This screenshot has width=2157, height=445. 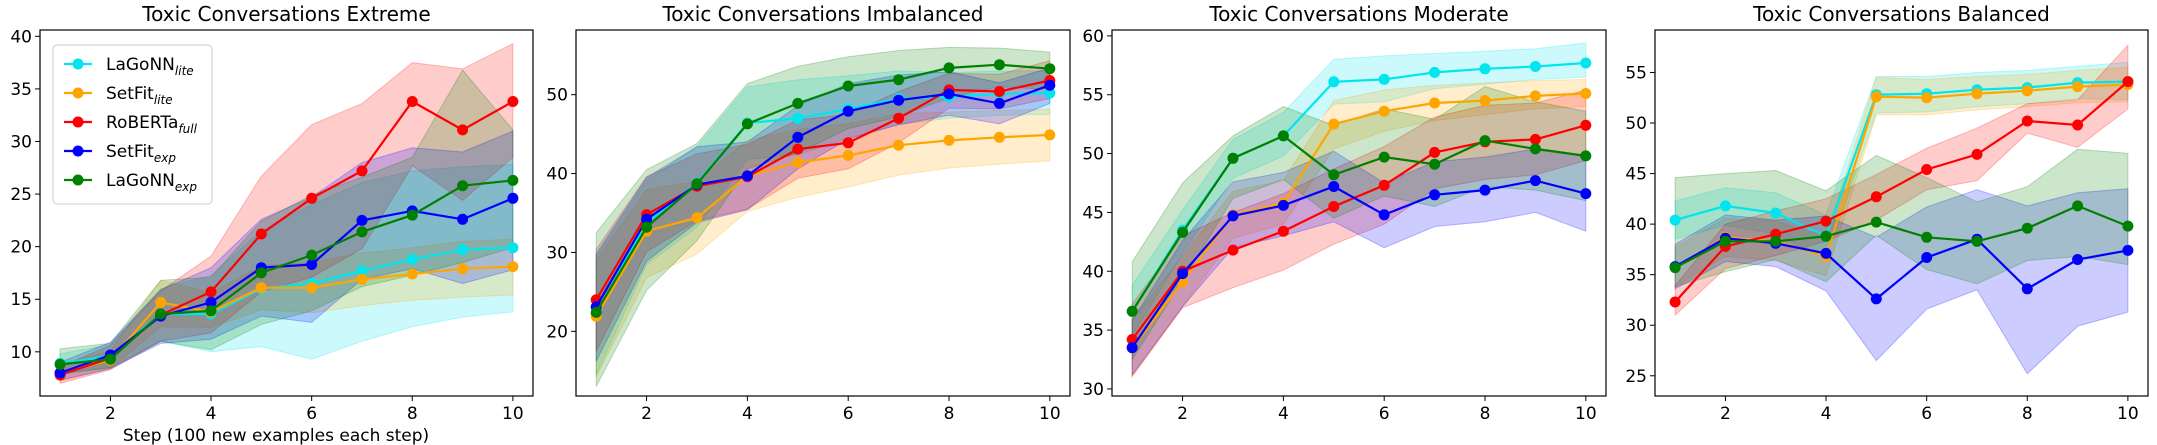 I want to click on y-tick-label: 10, so click(x=21, y=353).